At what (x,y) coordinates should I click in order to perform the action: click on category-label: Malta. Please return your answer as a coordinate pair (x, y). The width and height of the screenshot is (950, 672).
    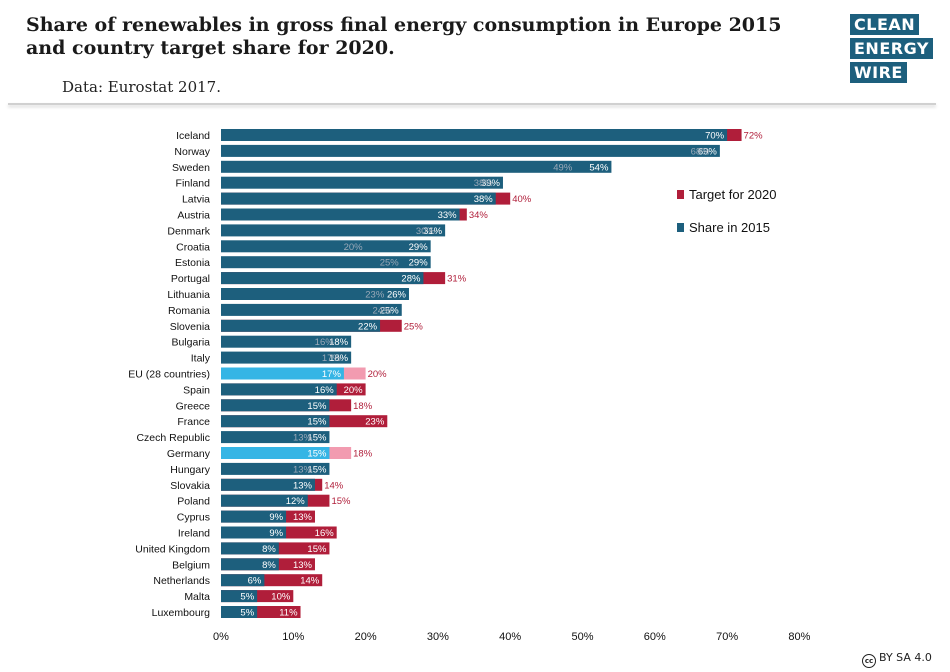
    Looking at the image, I should click on (197, 597).